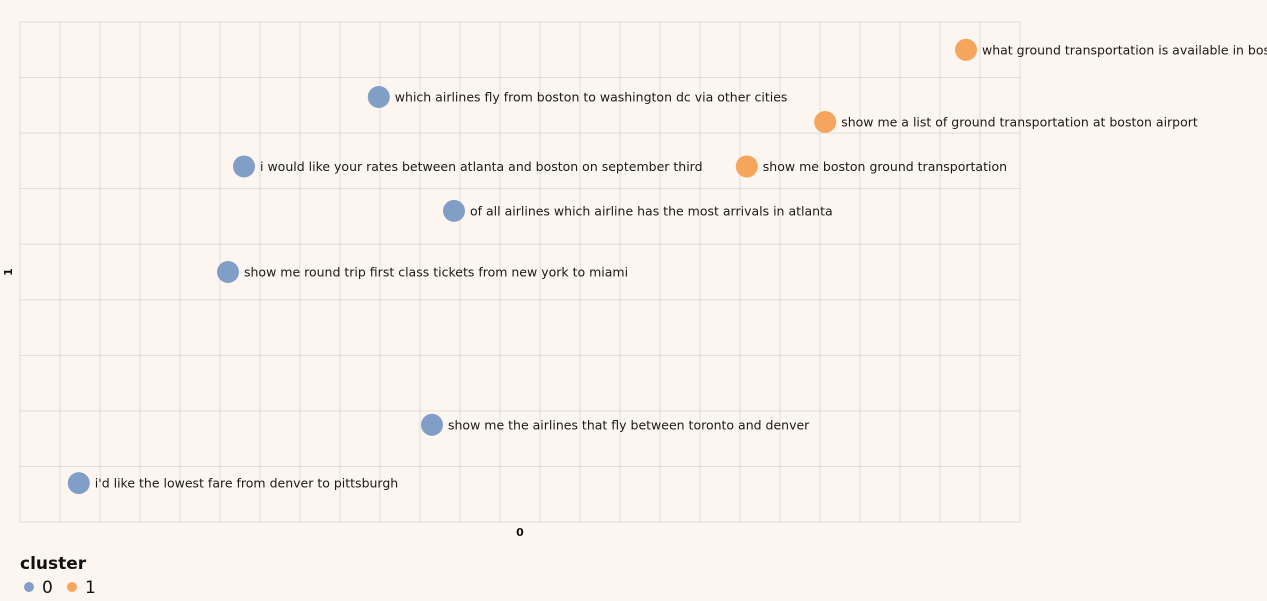 The image size is (1267, 601). Describe the element at coordinates (8, 272) in the screenshot. I see `y-axis-title: 1` at that location.